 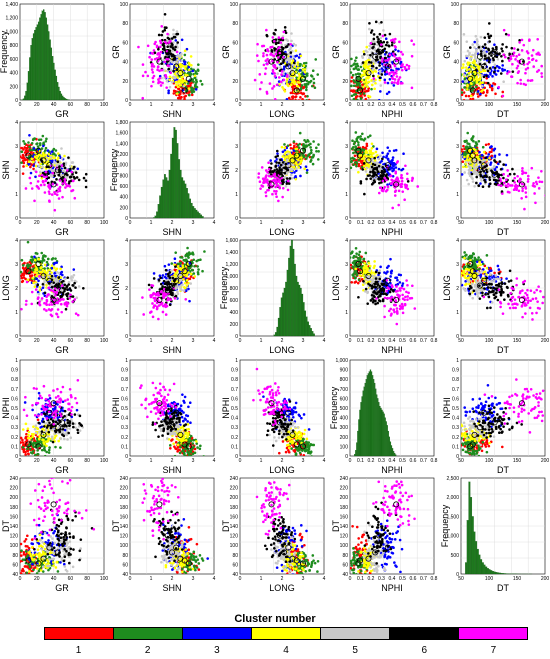 I want to click on x-tick-label: 80, so click(x=87, y=341).